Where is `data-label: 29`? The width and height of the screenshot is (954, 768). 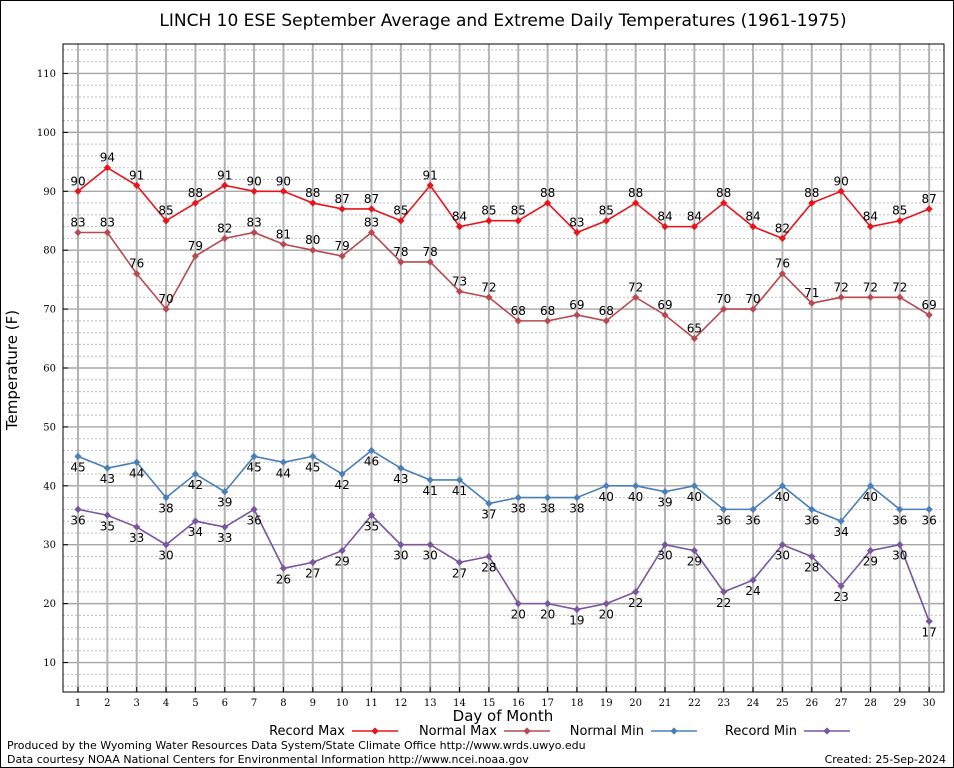
data-label: 29 is located at coordinates (870, 562).